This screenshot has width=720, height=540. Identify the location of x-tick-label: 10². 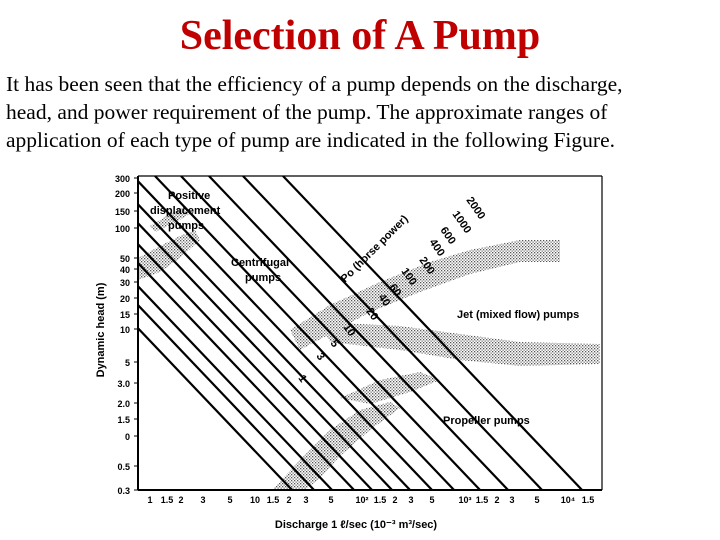
(361, 500).